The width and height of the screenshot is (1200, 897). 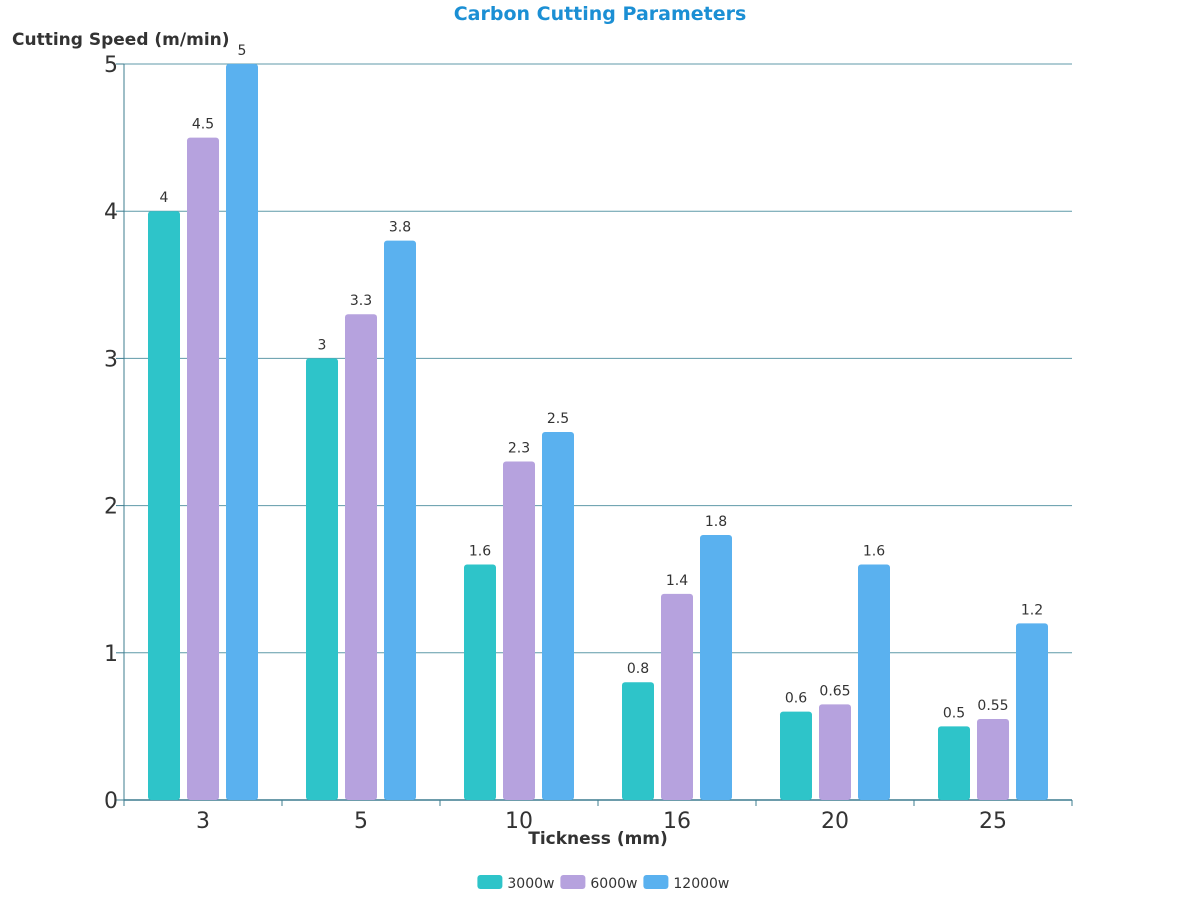 I want to click on legend-item-6000w: 6000w, so click(x=598, y=883).